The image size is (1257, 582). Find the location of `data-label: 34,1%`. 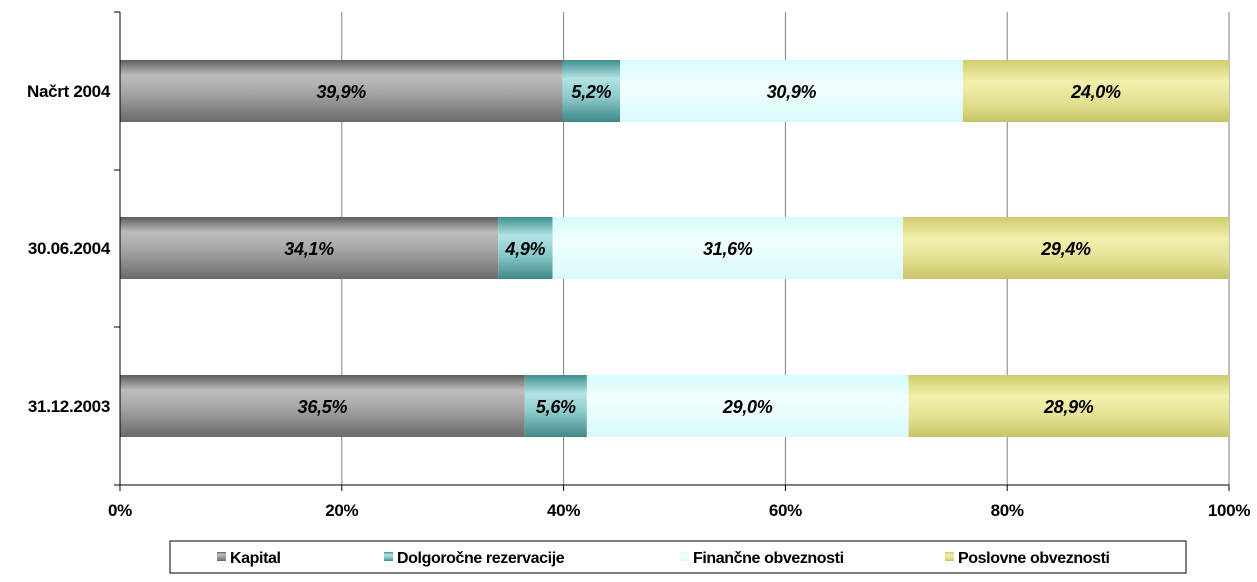

data-label: 34,1% is located at coordinates (309, 249).